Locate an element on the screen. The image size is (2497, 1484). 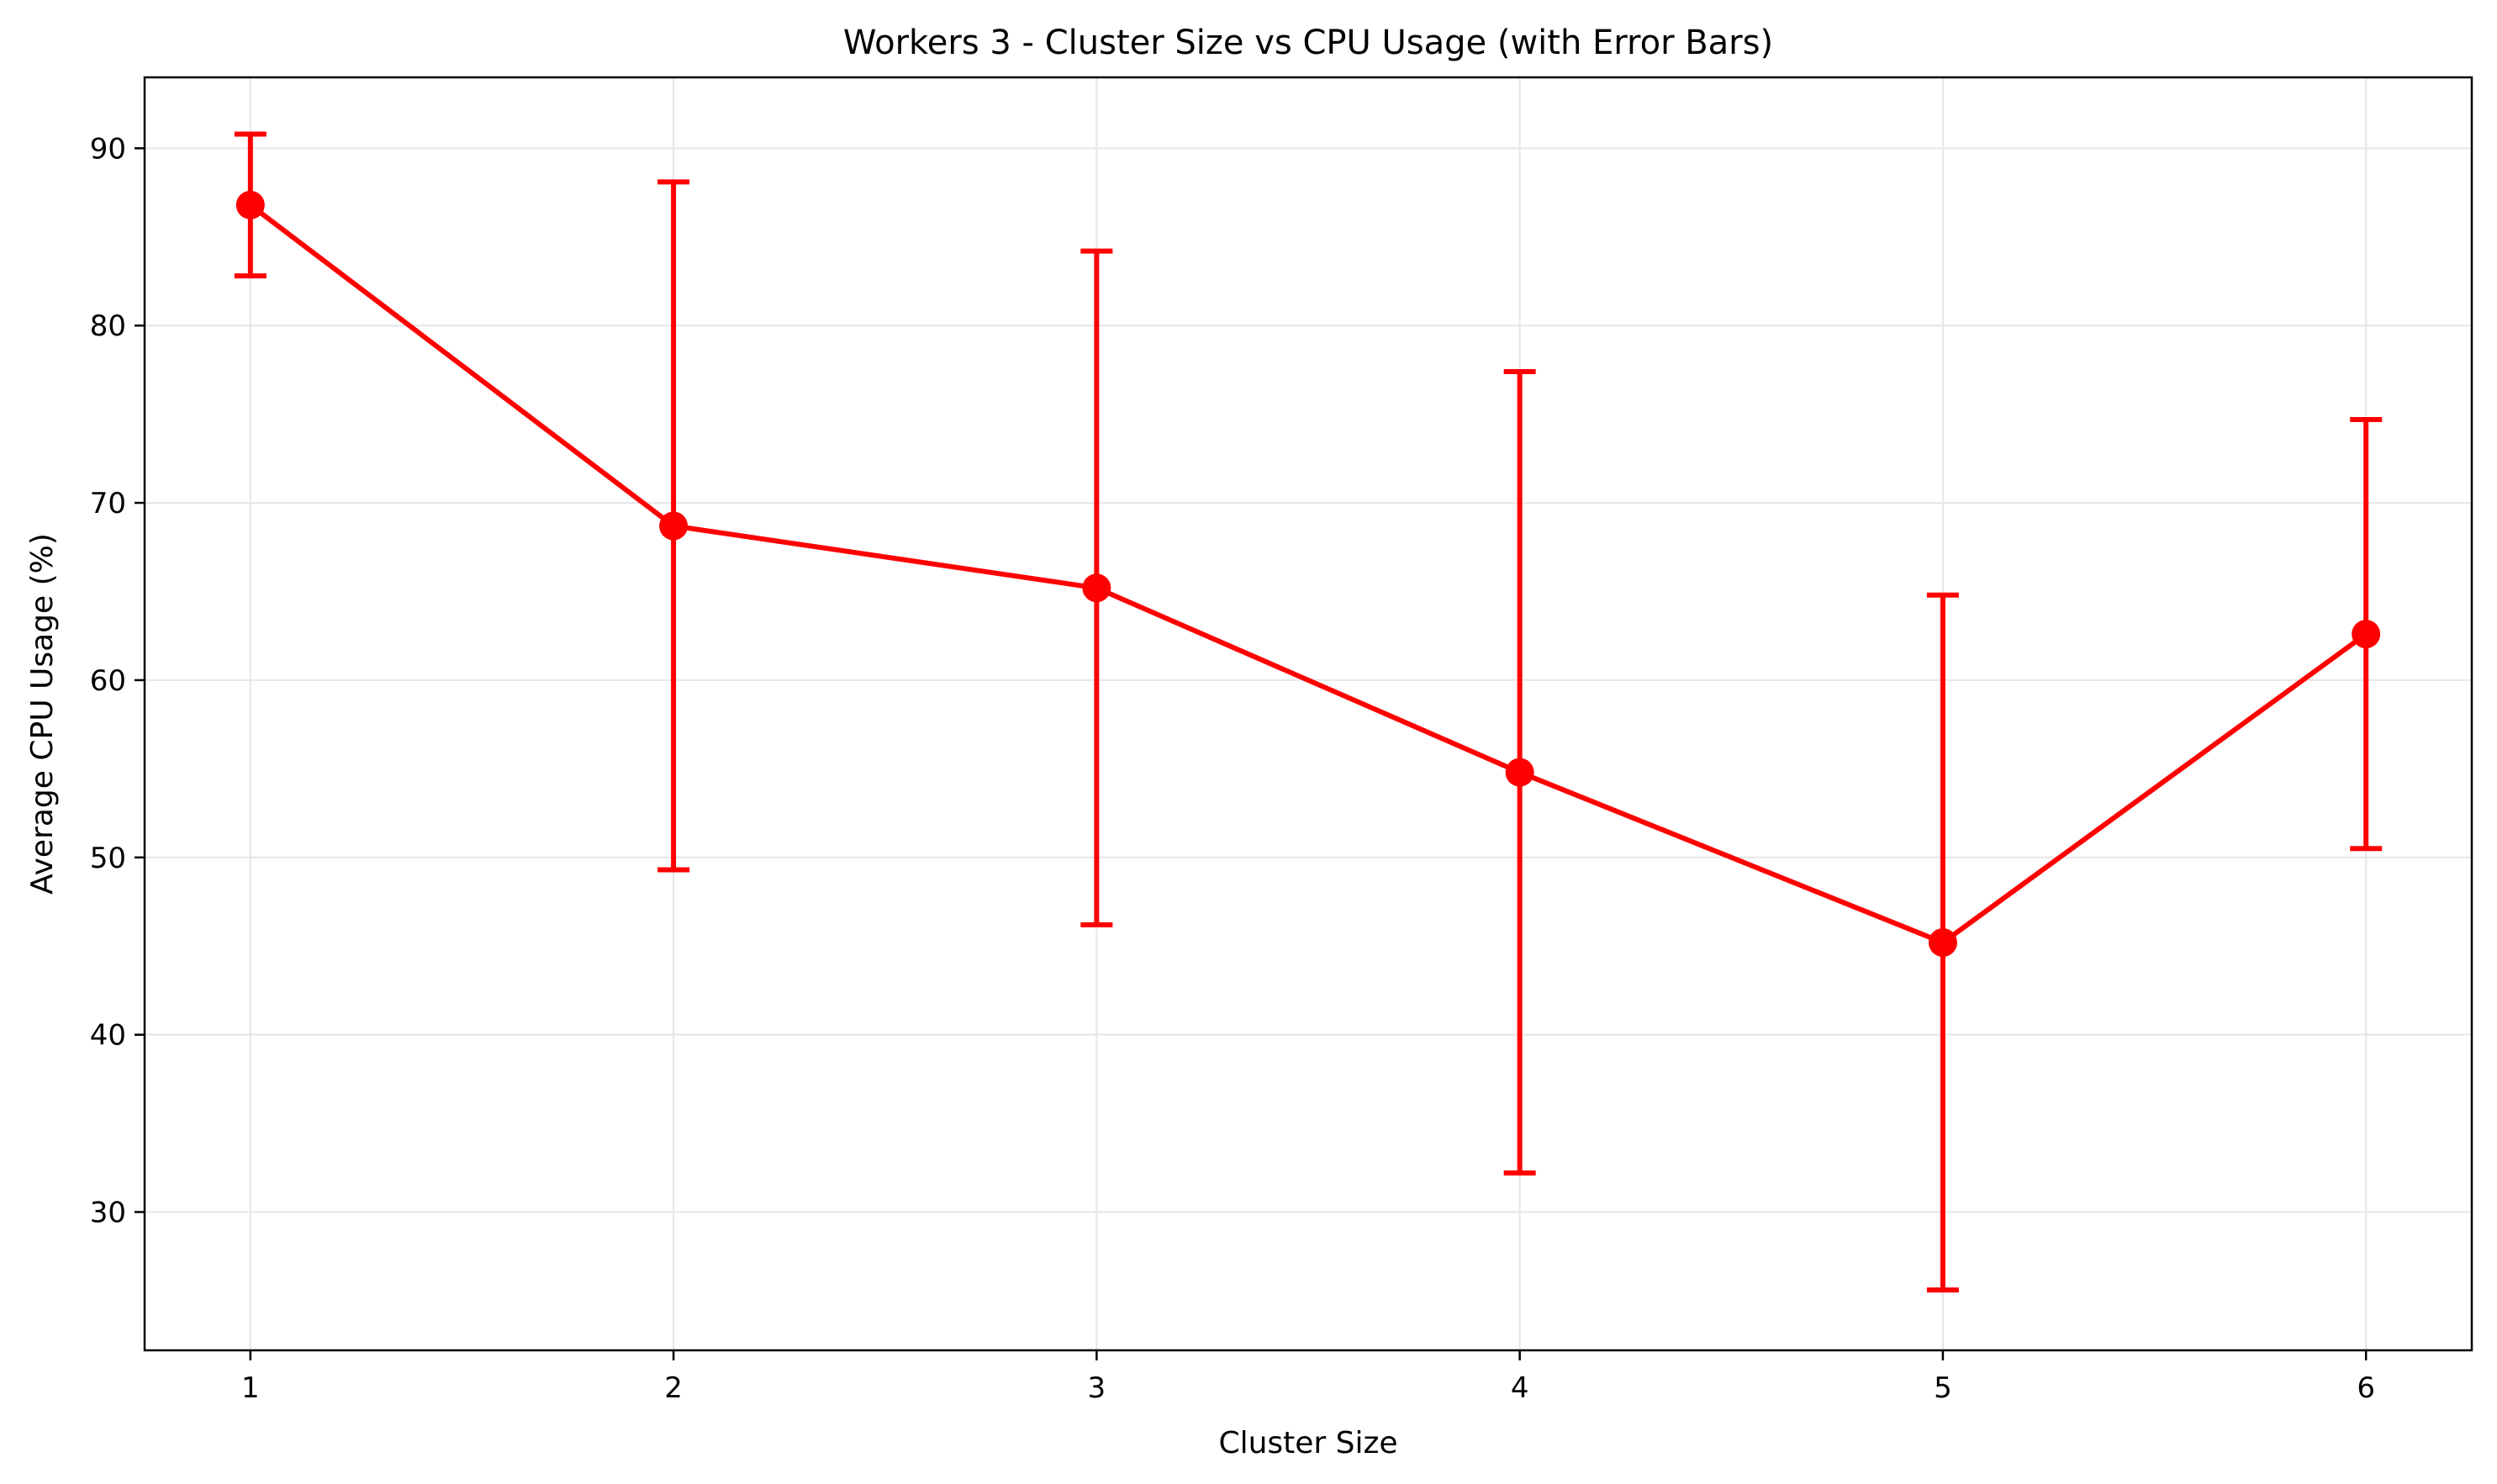
x-axis-ticks: 1 2 3 4 5 6 is located at coordinates (1308, 1377).